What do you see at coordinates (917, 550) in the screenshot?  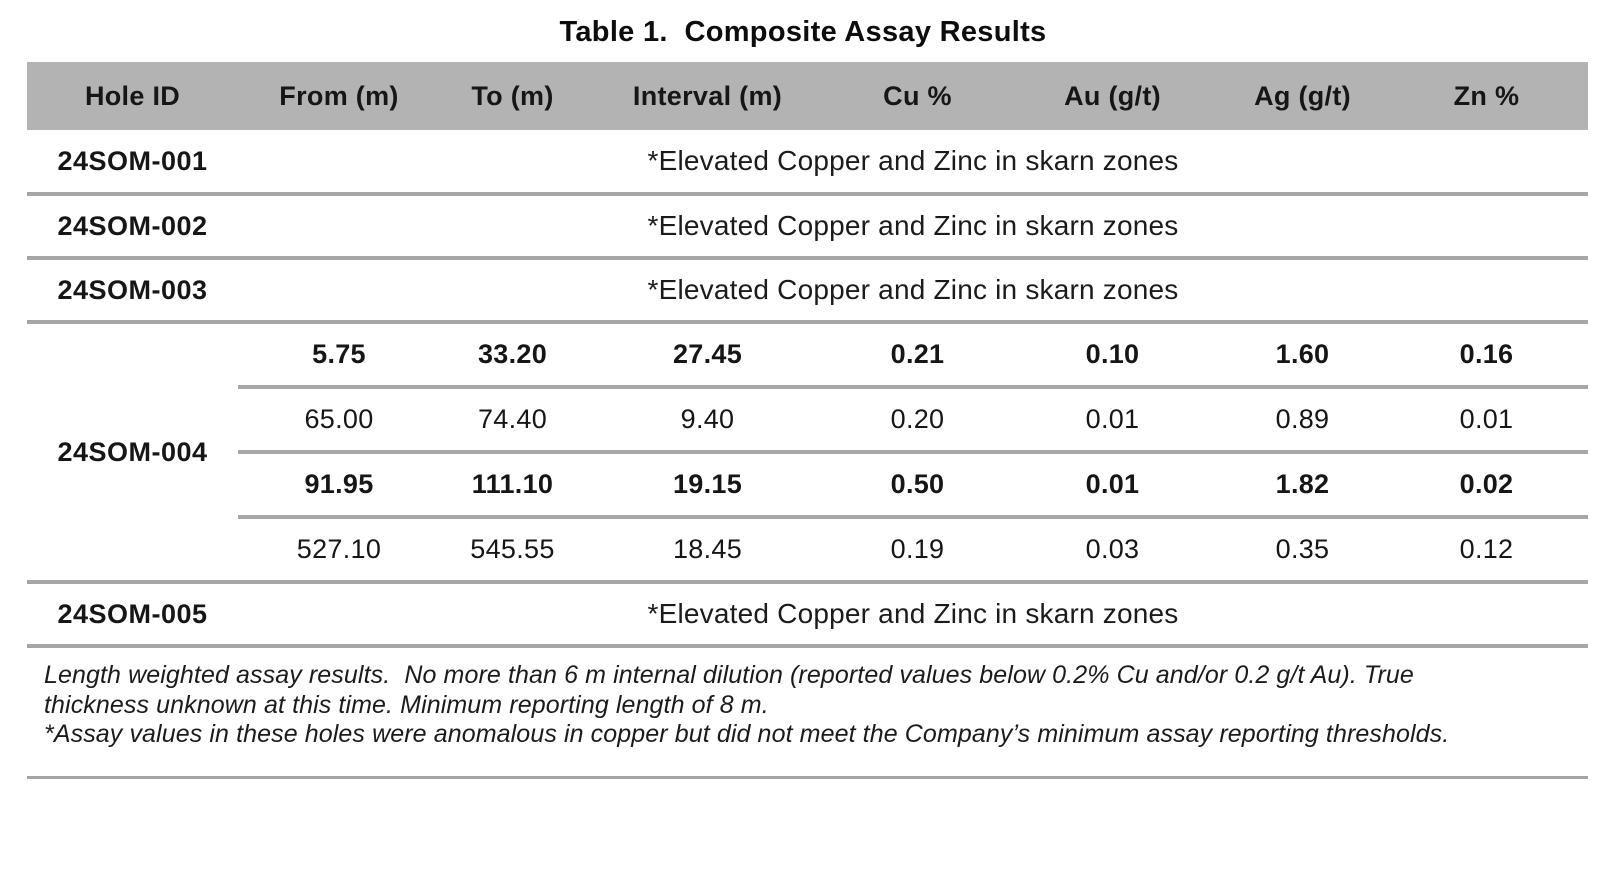 I see `assay-value-cell: 0.19` at bounding box center [917, 550].